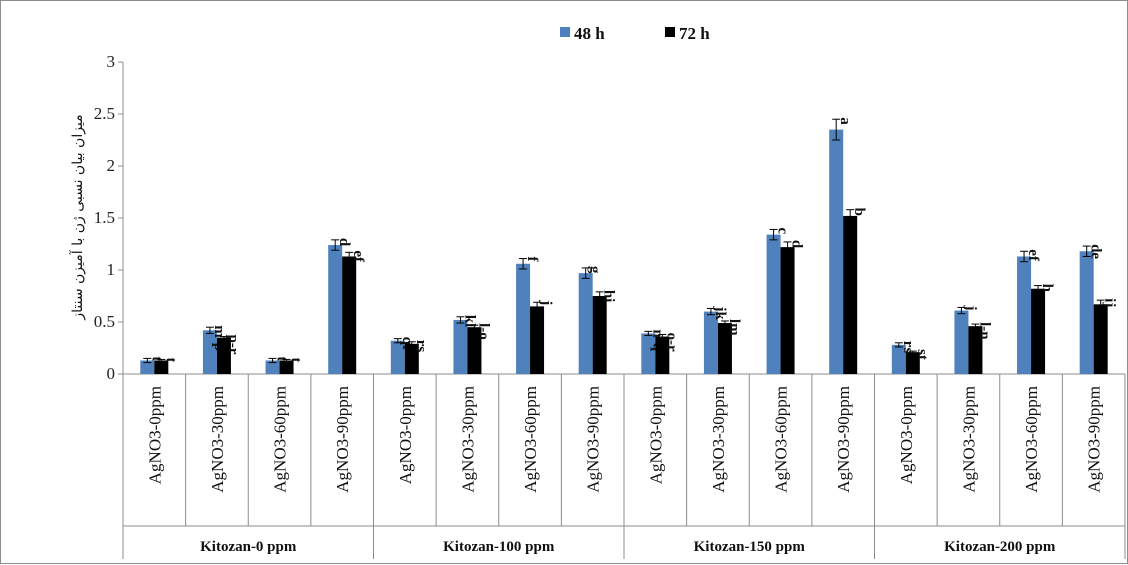 The height and width of the screenshot is (565, 1128). Describe the element at coordinates (77, 217) in the screenshot. I see `y-axis-title: میزان بیان نسبی ژن با آمیزن سنتاز` at that location.